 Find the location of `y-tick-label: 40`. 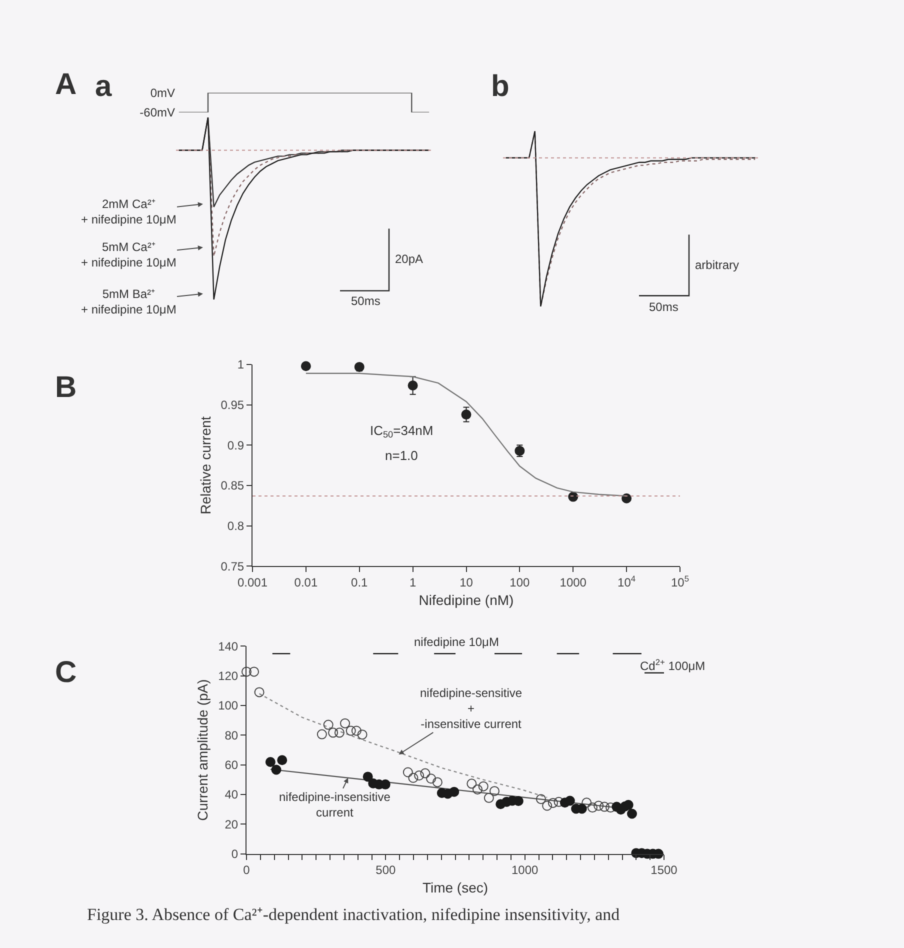

y-tick-label: 40 is located at coordinates (231, 795).